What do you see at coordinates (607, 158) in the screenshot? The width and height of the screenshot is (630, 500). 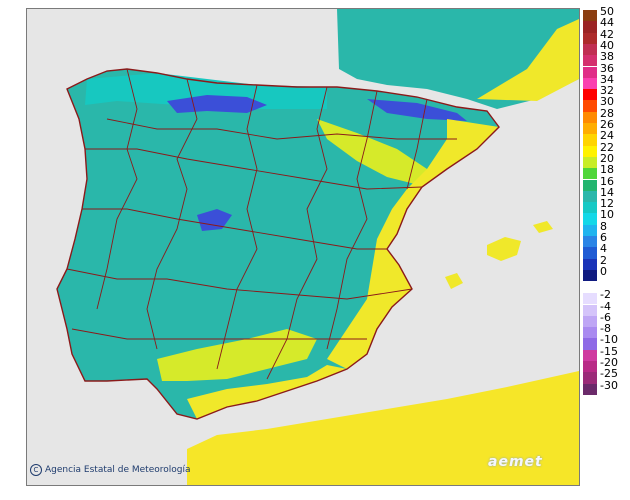 I see `legend-label: 20` at bounding box center [607, 158].